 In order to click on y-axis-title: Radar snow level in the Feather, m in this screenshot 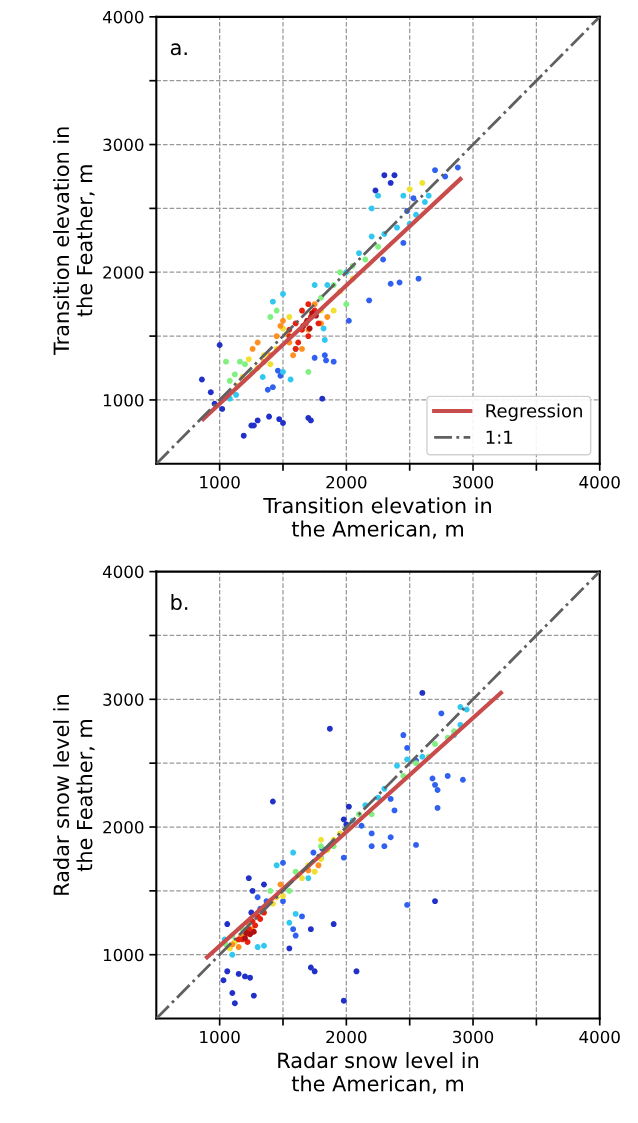, I will do `click(74, 795)`.